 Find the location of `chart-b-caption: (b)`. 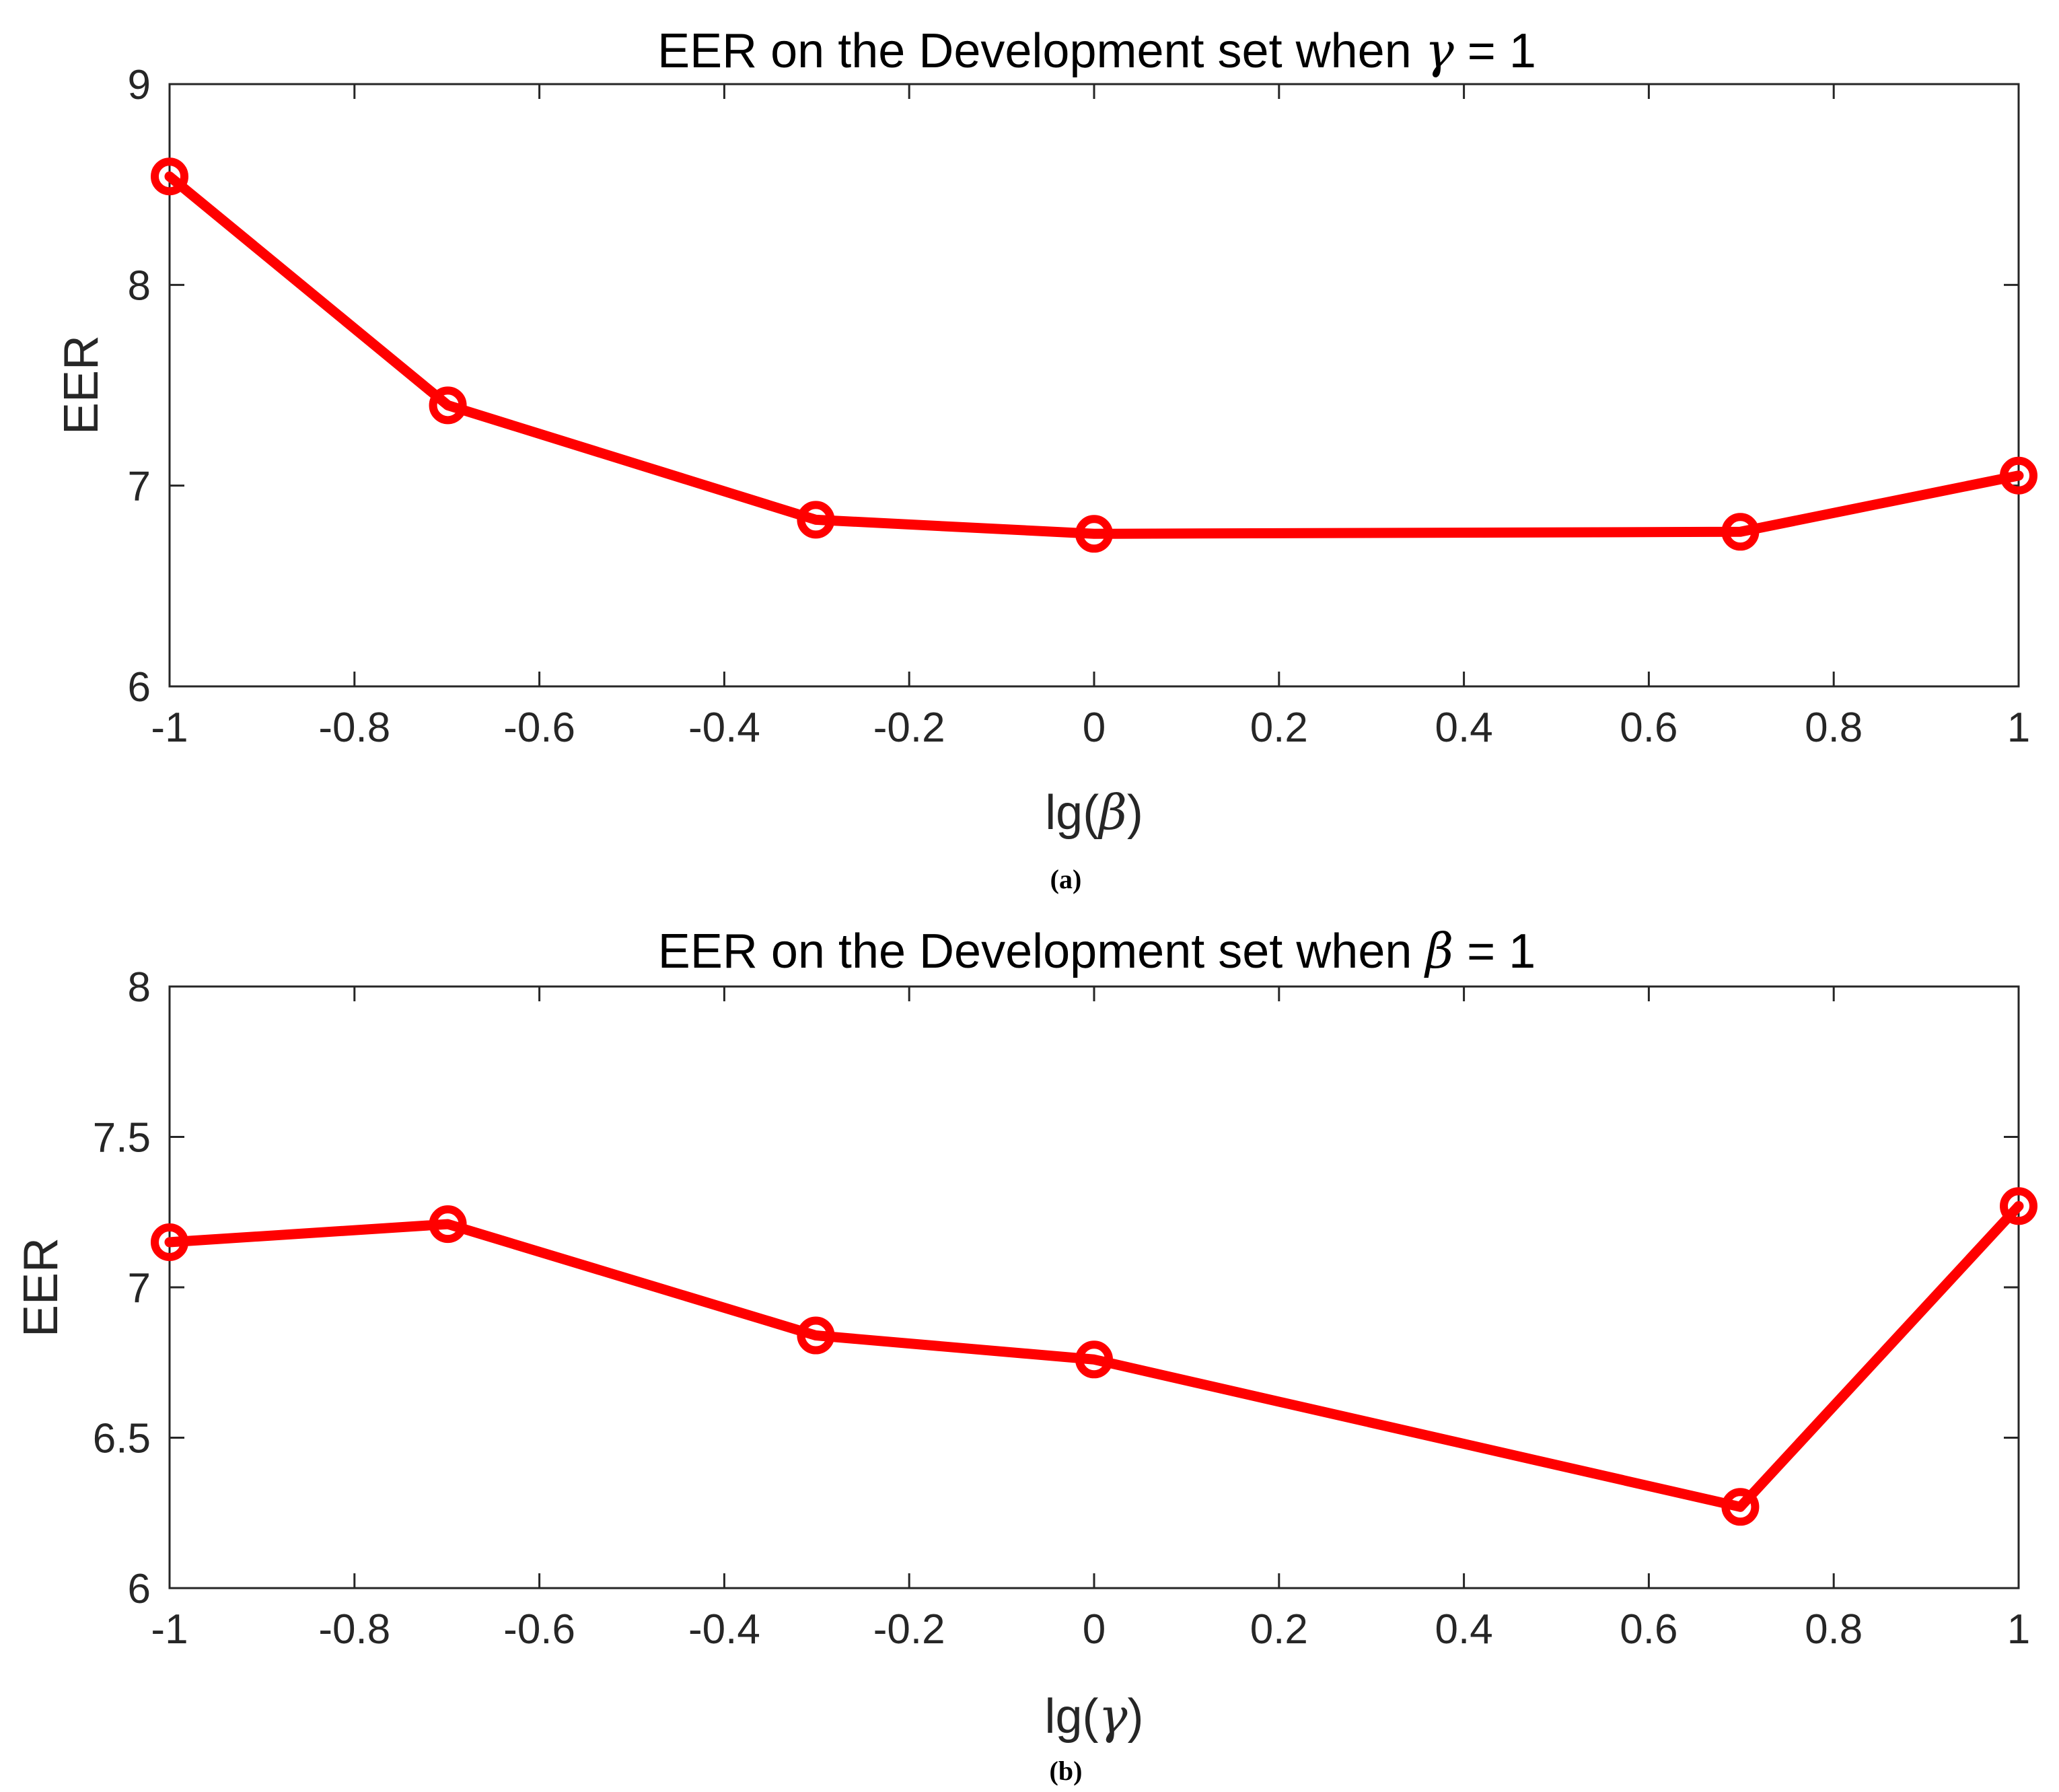

chart-b-caption: (b) is located at coordinates (1066, 1771).